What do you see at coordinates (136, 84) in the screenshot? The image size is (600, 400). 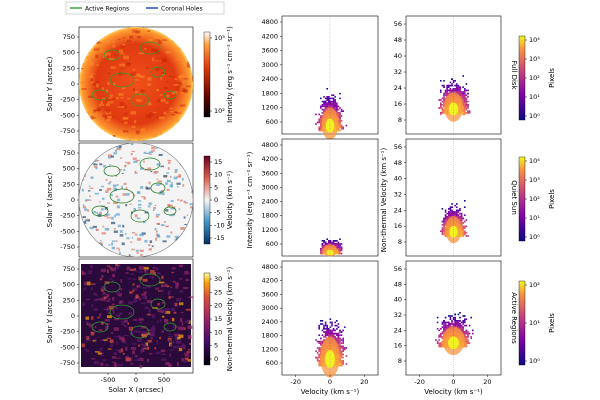 I see `map-intensity` at bounding box center [136, 84].